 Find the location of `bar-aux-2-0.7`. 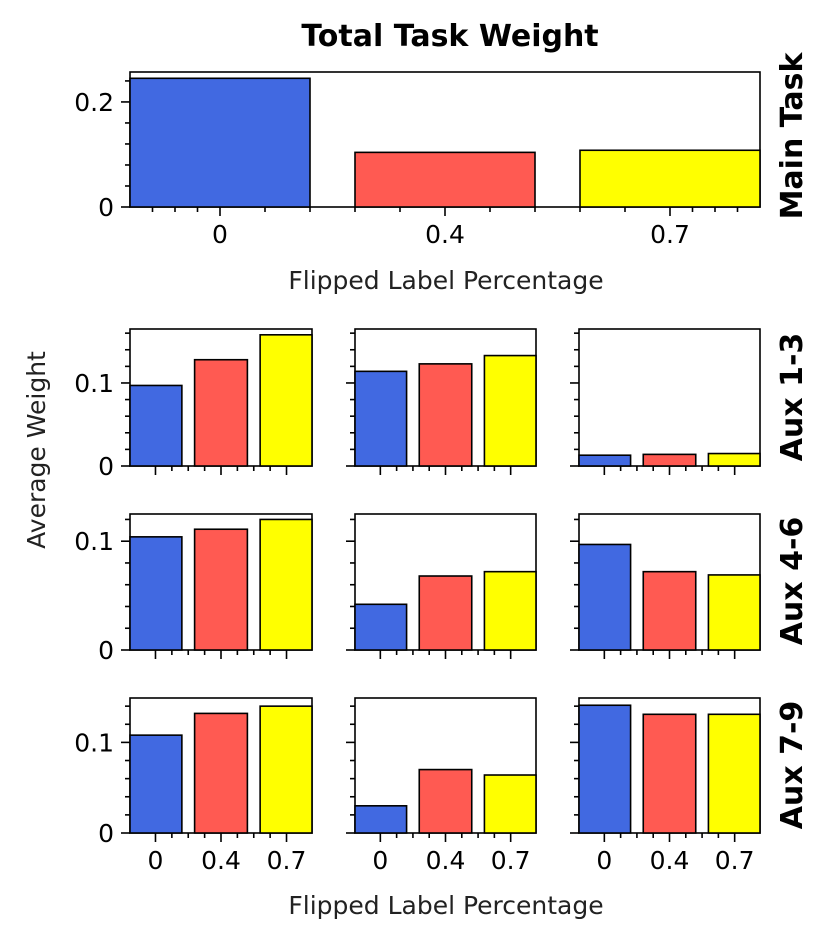

bar-aux-2-0.7 is located at coordinates (510, 410).